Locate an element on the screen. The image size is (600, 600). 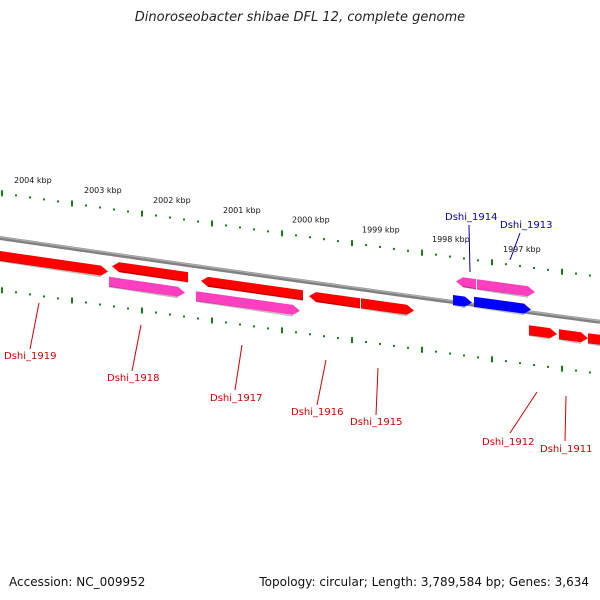
scale-label: 2003 kbp is located at coordinates (103, 190).